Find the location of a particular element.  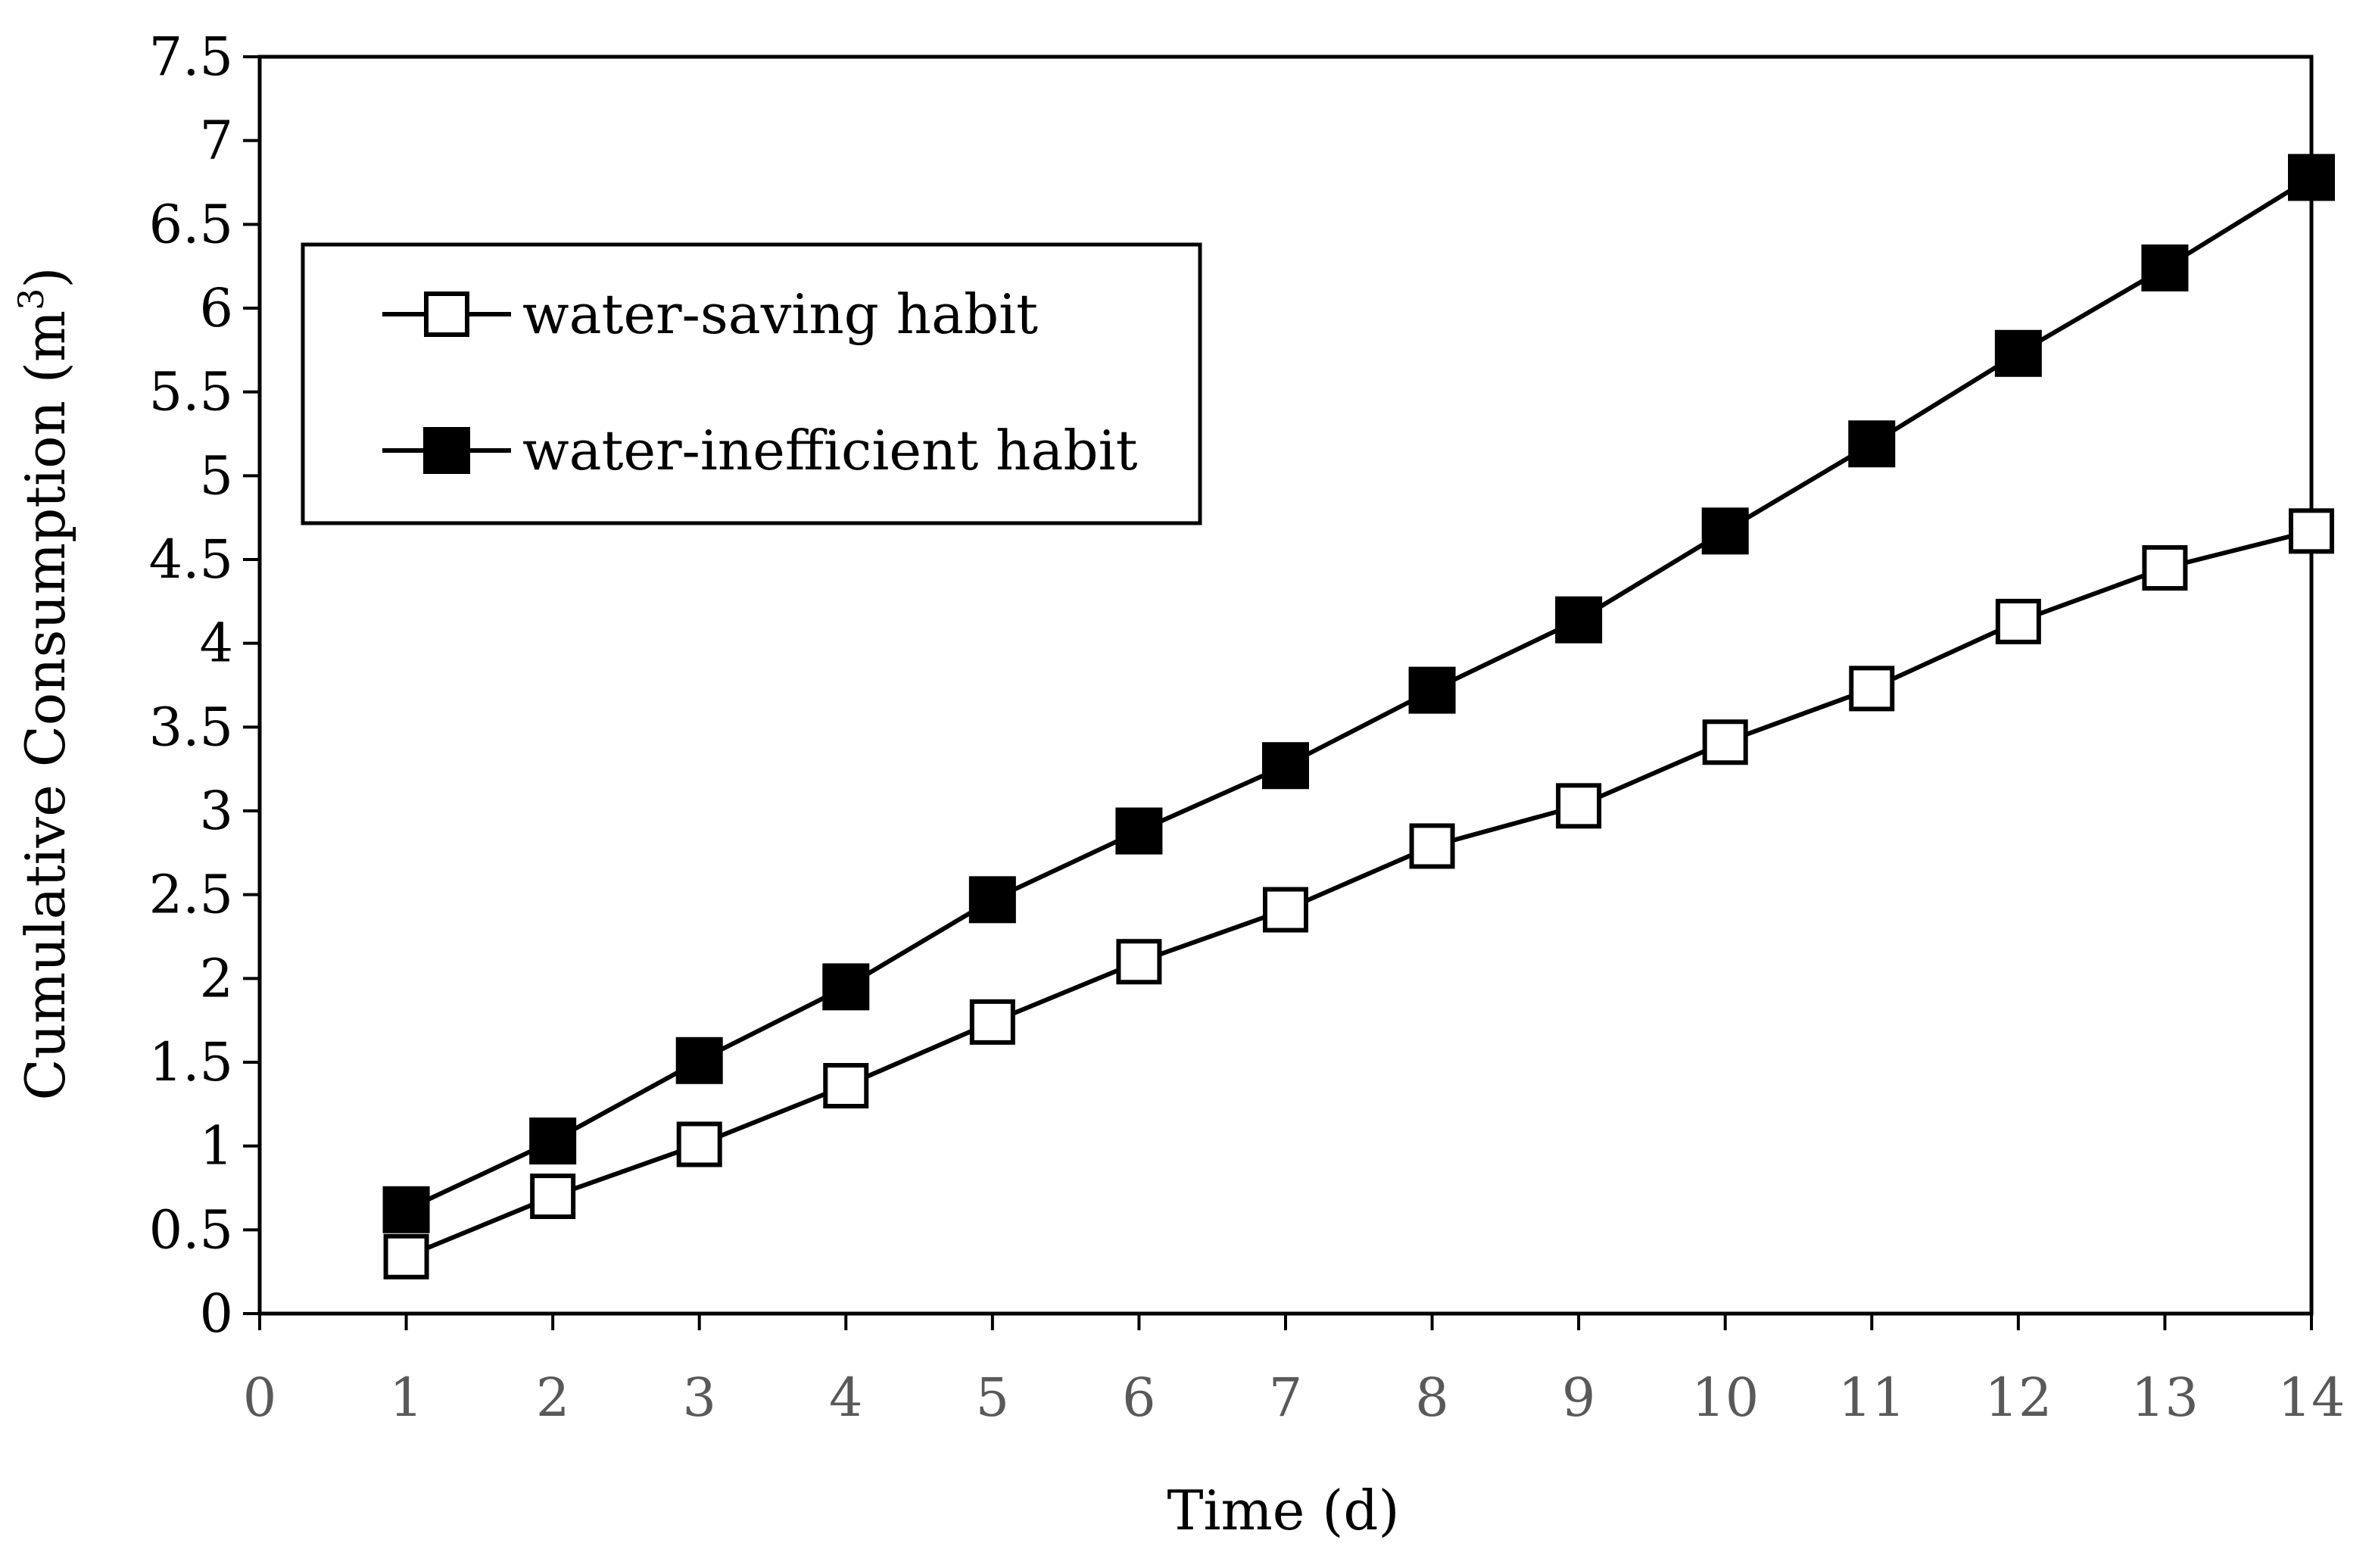

y-tick-label: 6 is located at coordinates (216, 308).